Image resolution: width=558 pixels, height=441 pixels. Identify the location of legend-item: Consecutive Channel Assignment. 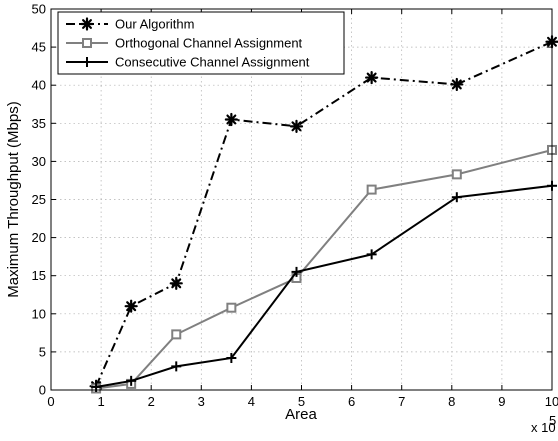
(188, 62).